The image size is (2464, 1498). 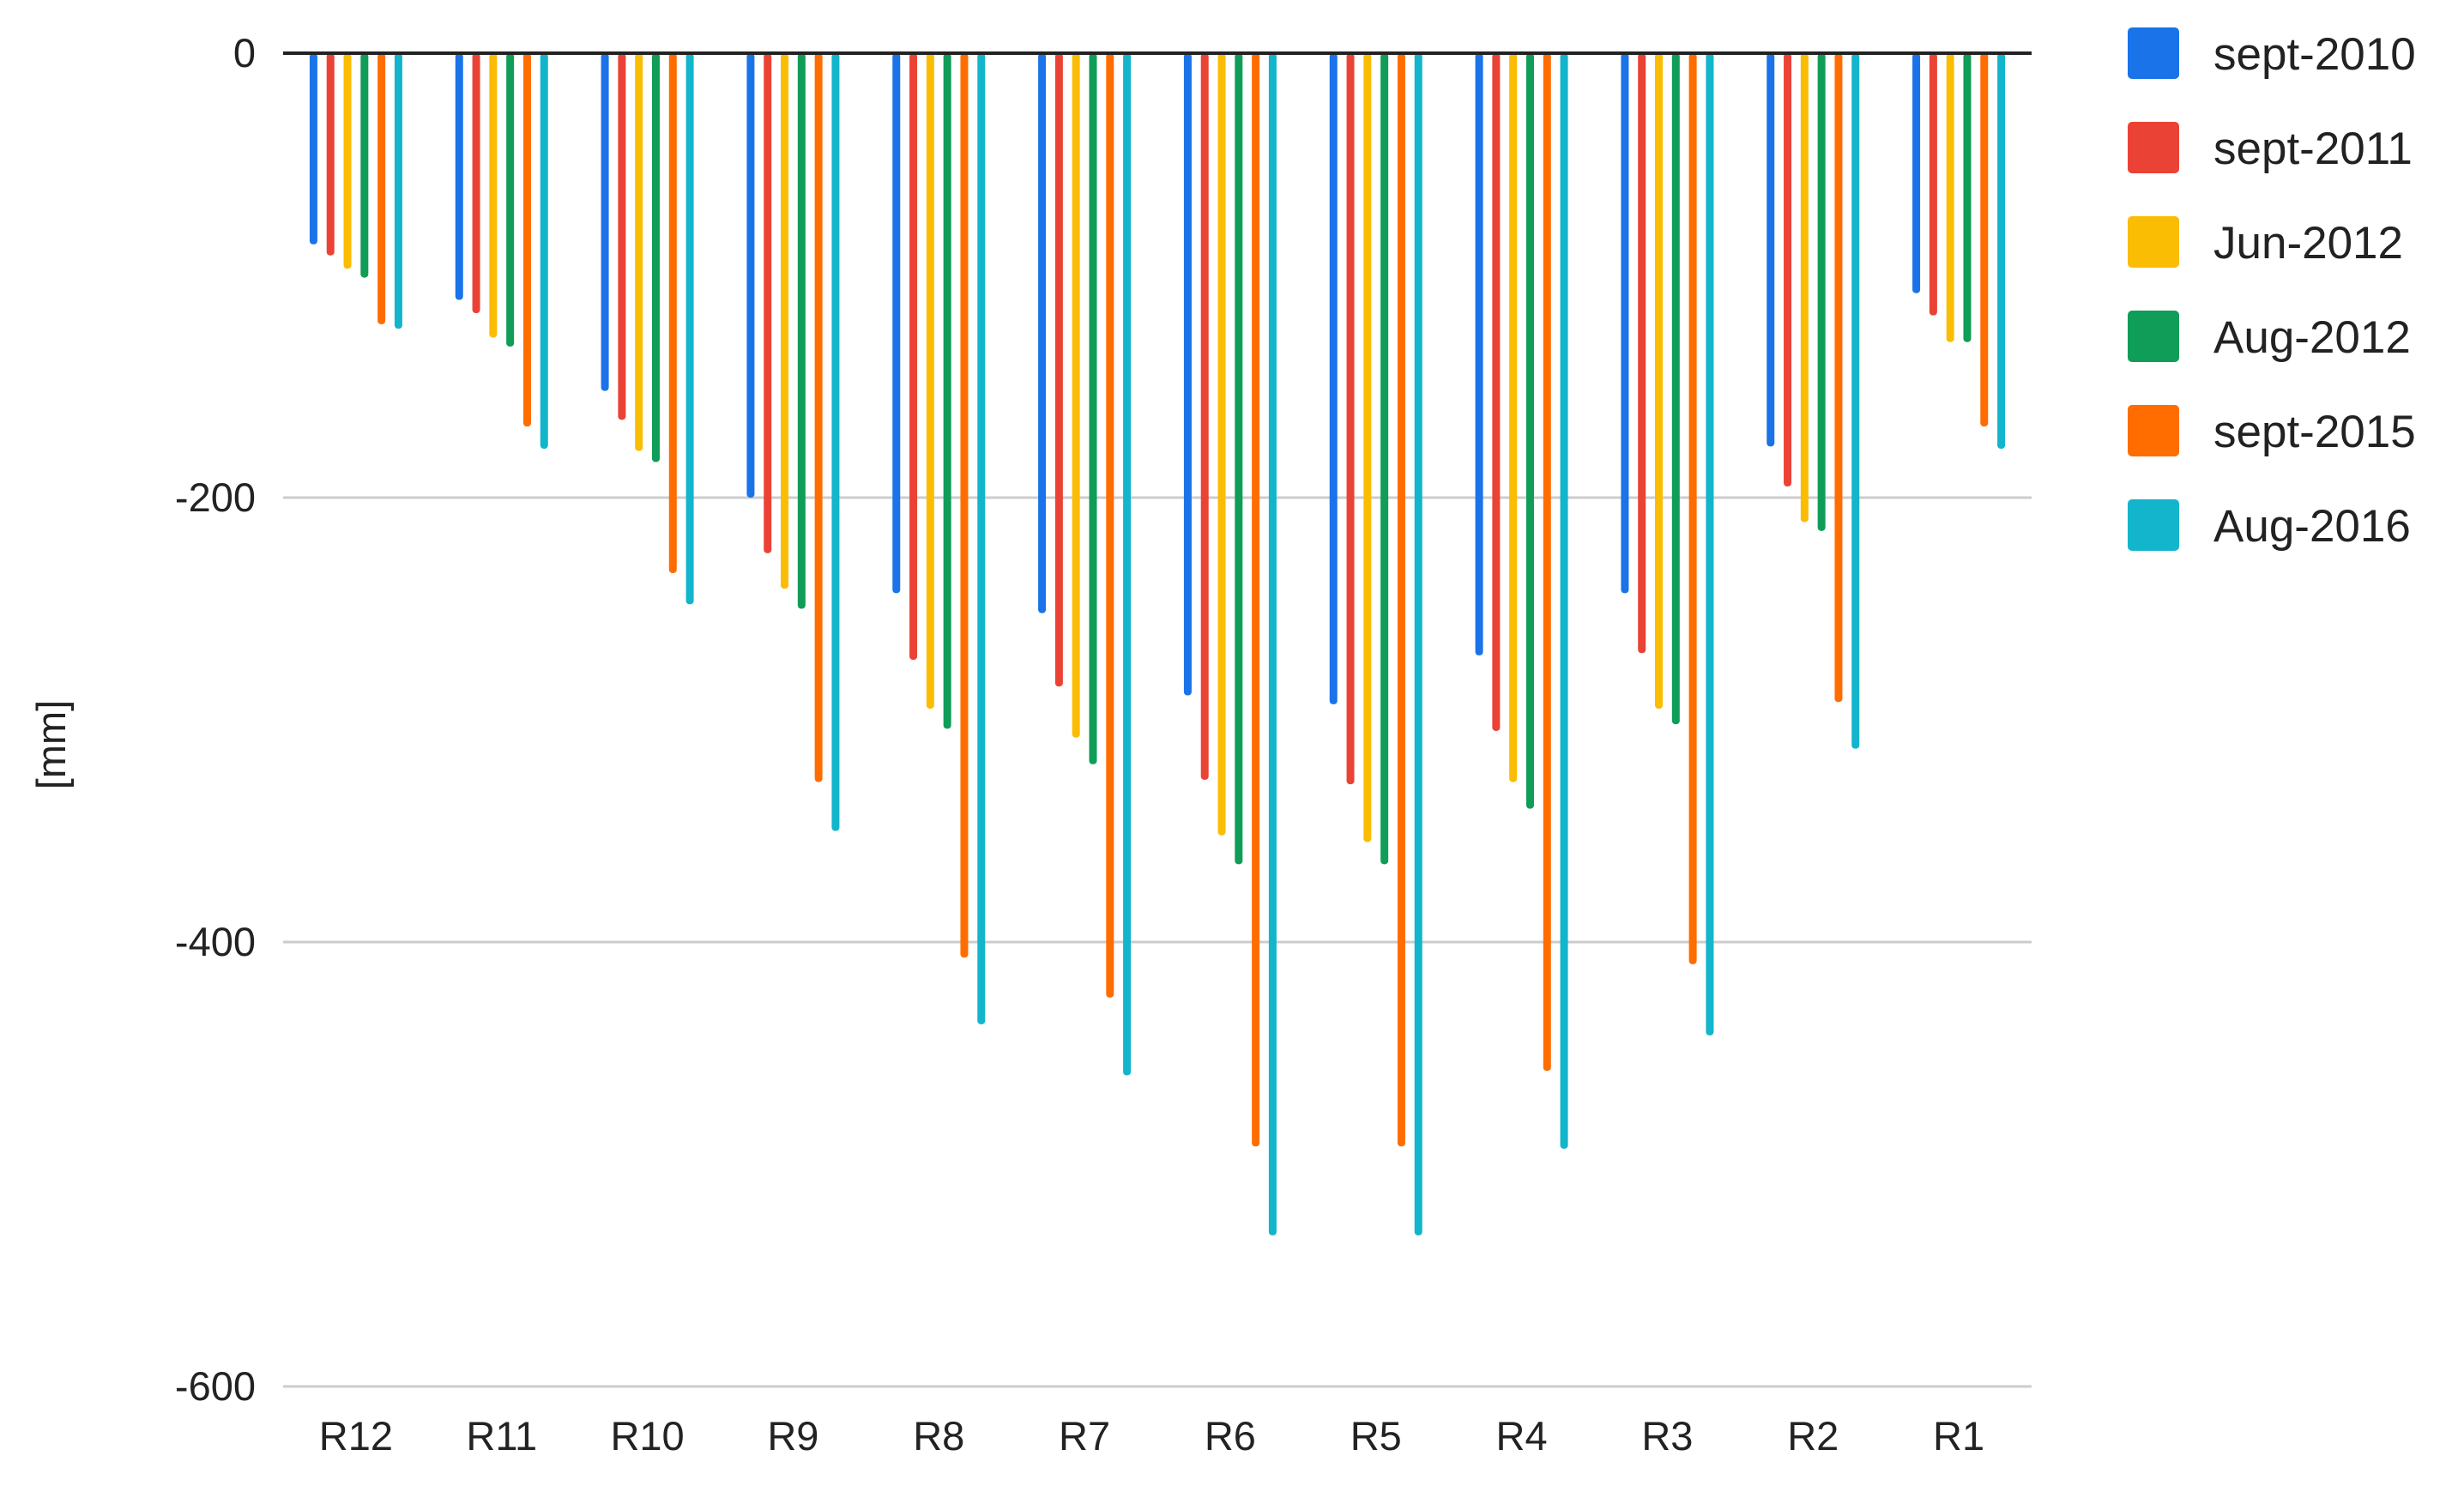 What do you see at coordinates (313, 149) in the screenshot?
I see `bar-r12-sept-2010` at bounding box center [313, 149].